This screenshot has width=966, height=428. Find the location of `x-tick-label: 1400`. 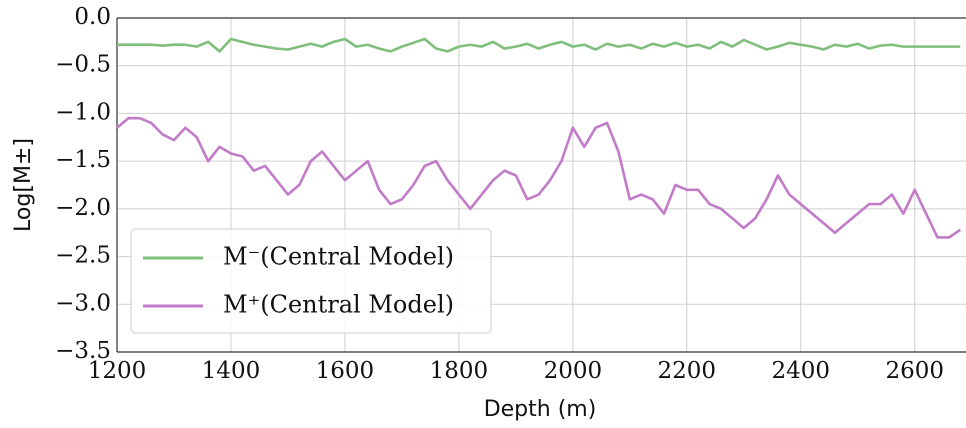

x-tick-label: 1400 is located at coordinates (231, 371).